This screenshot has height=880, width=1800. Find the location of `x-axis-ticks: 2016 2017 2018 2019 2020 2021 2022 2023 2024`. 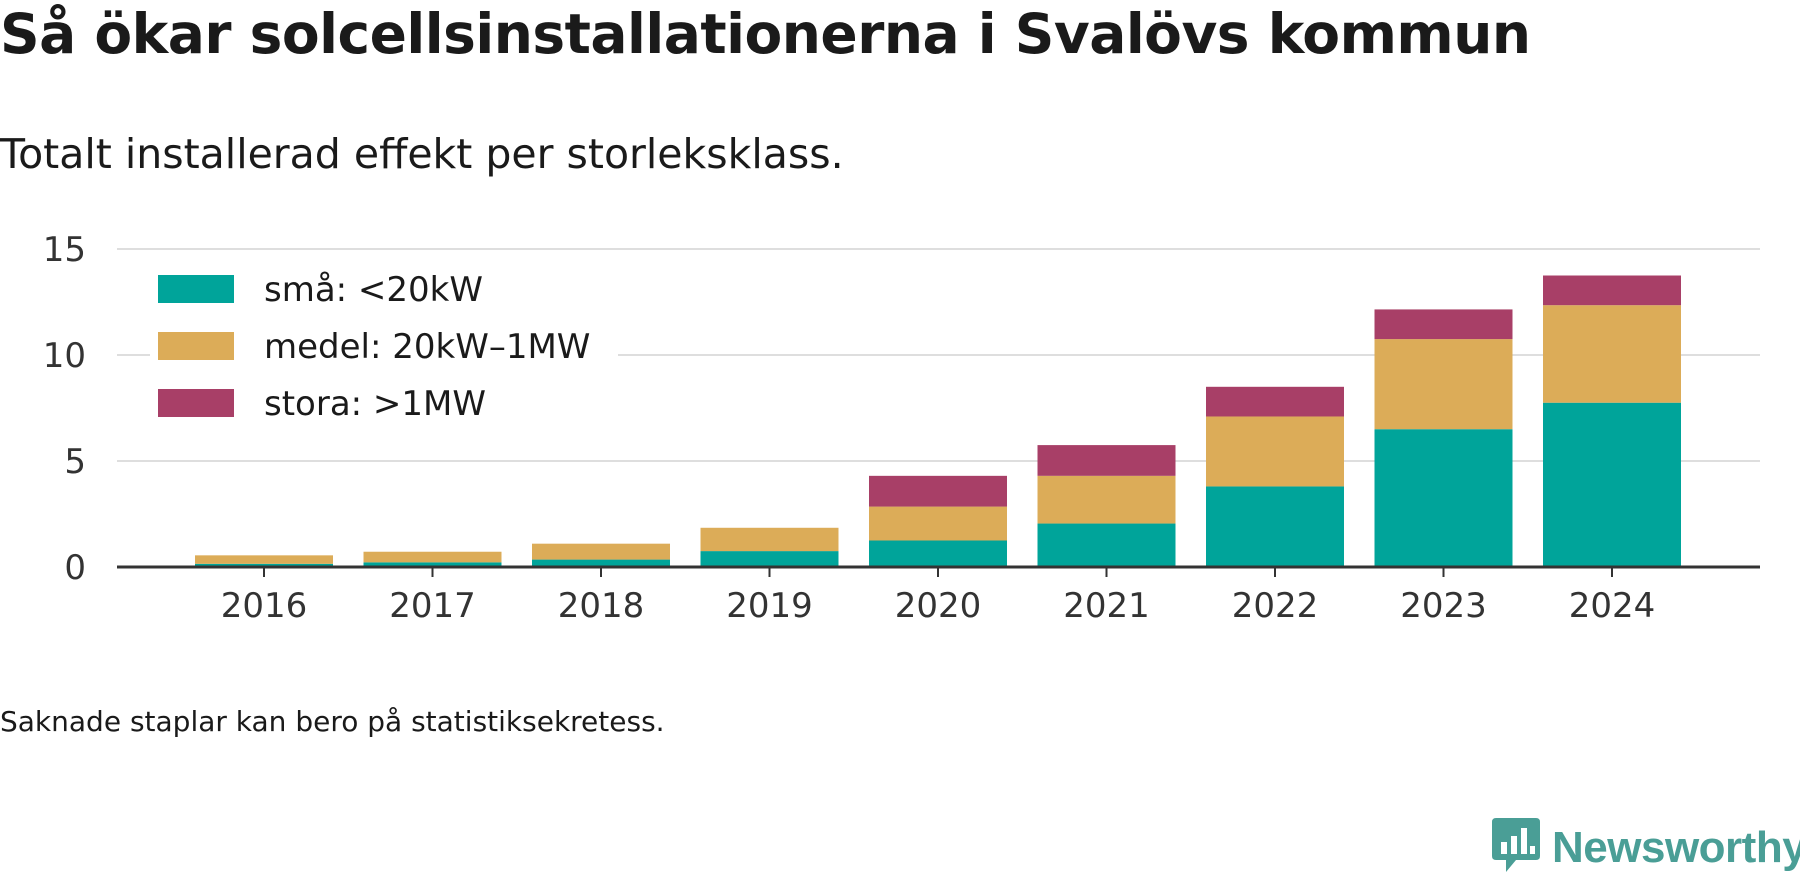

x-axis-ticks: 2016 2017 2018 2019 2020 2021 2022 2023 2024 is located at coordinates (938, 596).